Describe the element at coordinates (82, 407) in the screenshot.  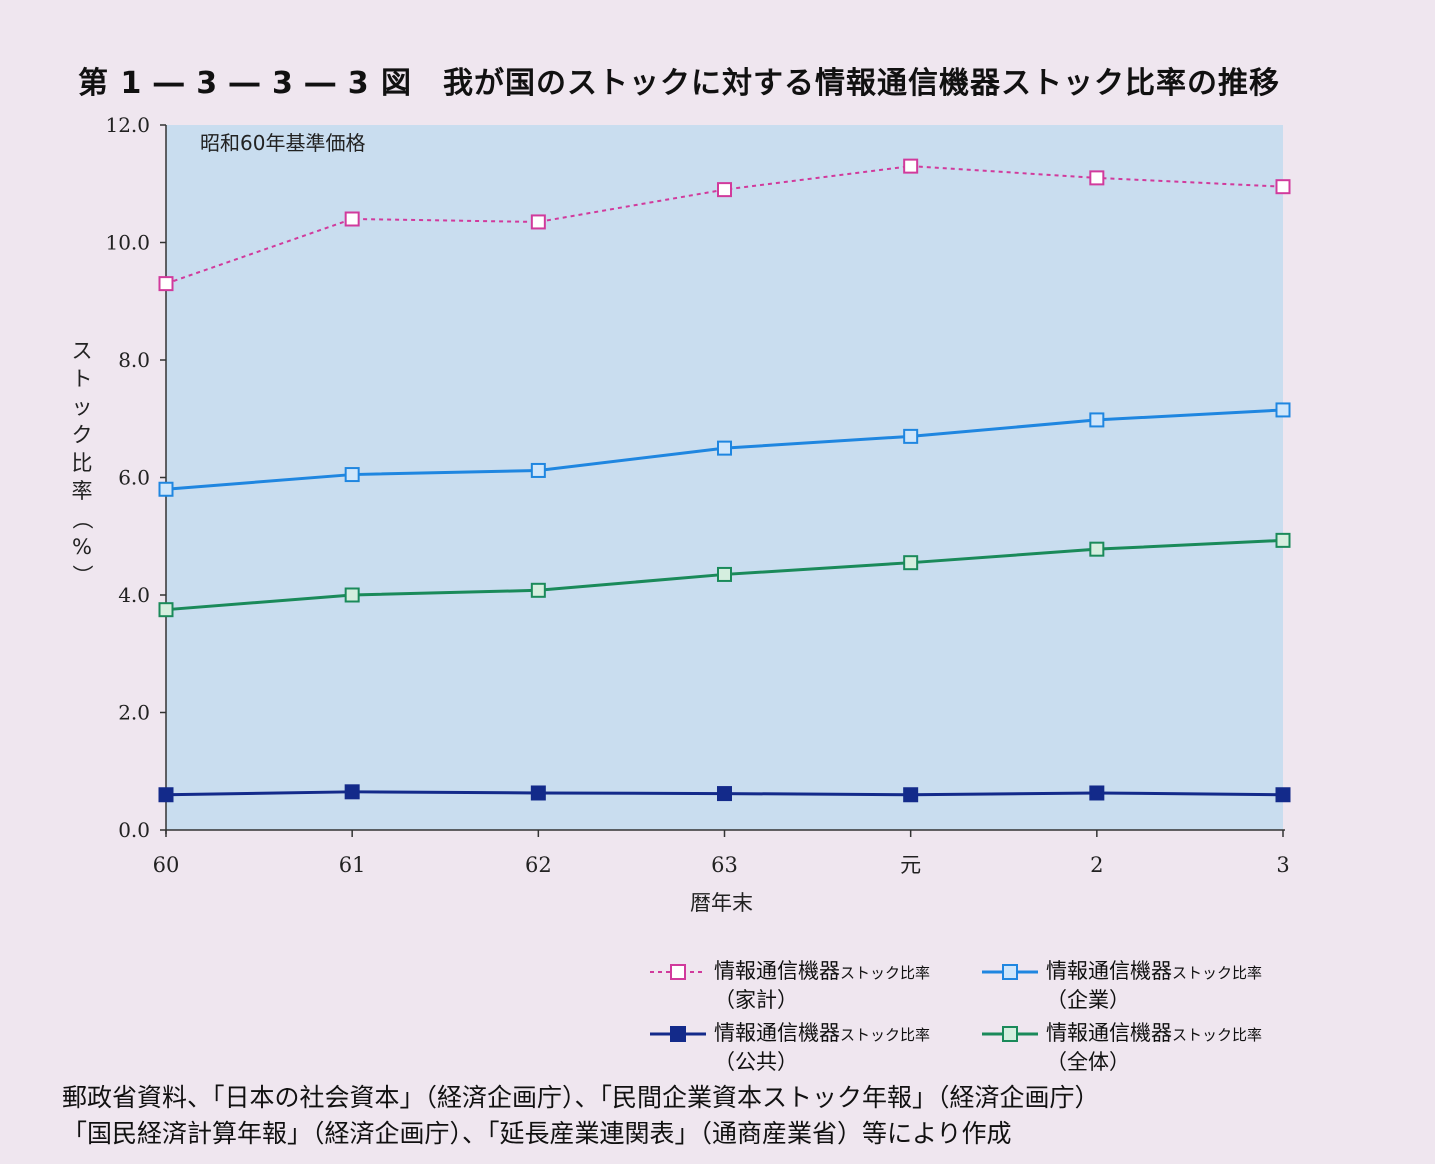
I see `y-axis-title-char: ッ` at that location.